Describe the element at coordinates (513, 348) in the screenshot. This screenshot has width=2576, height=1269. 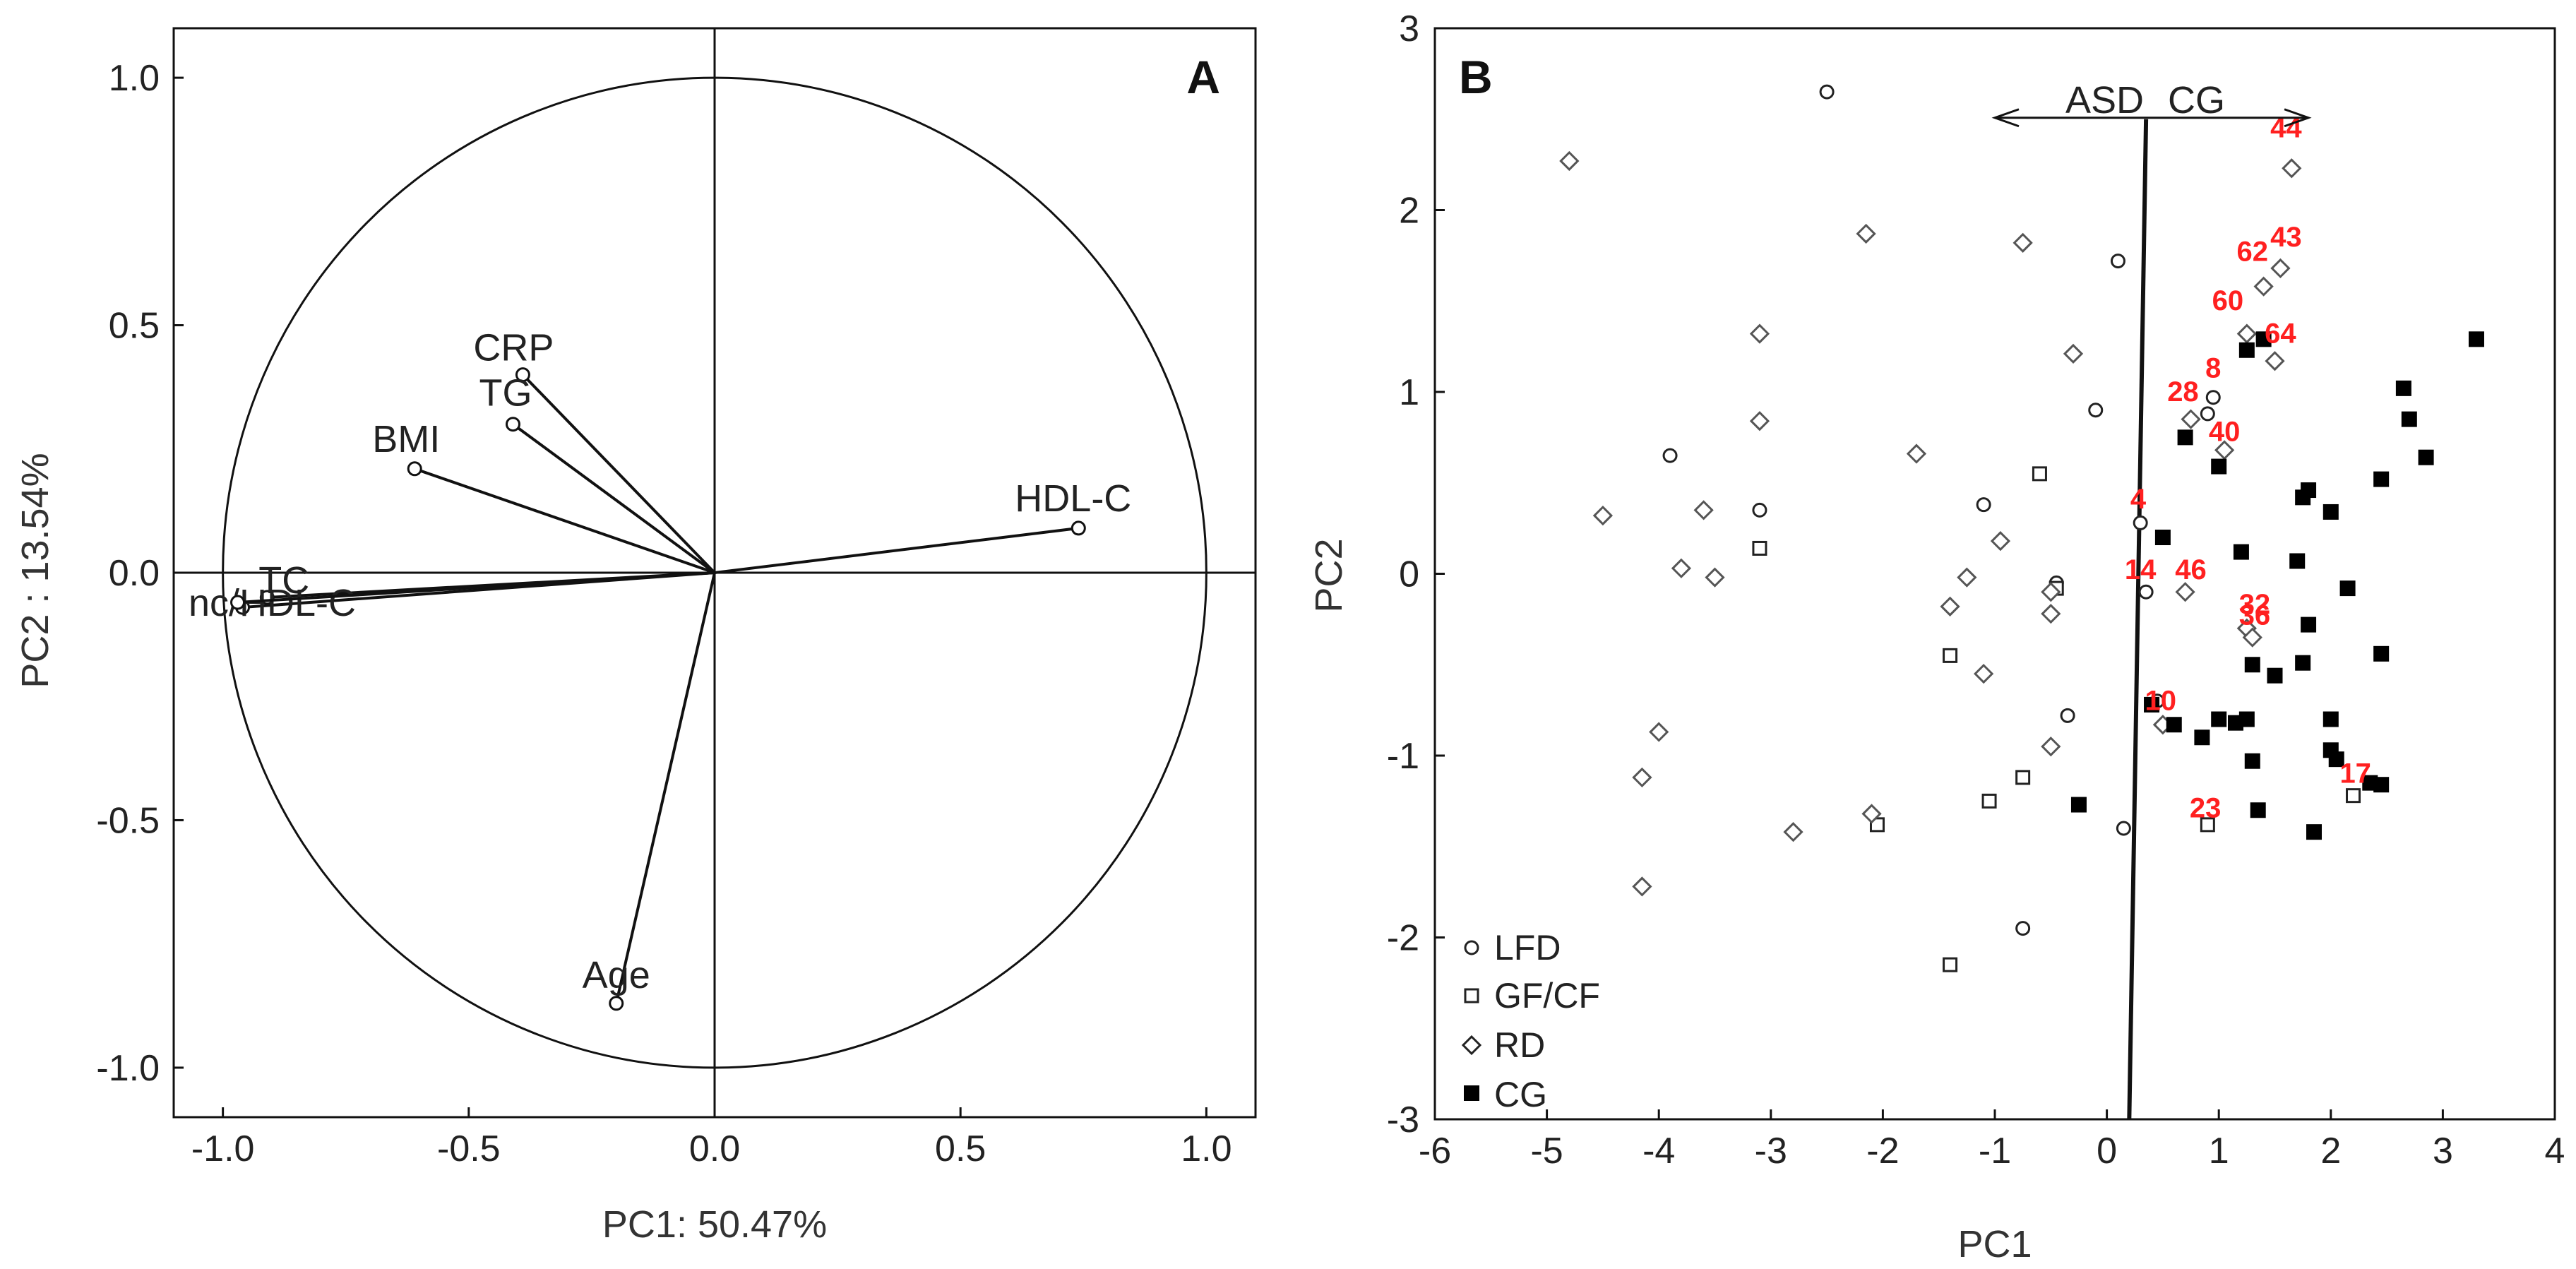
I see `loading-vector-label: CRP` at that location.